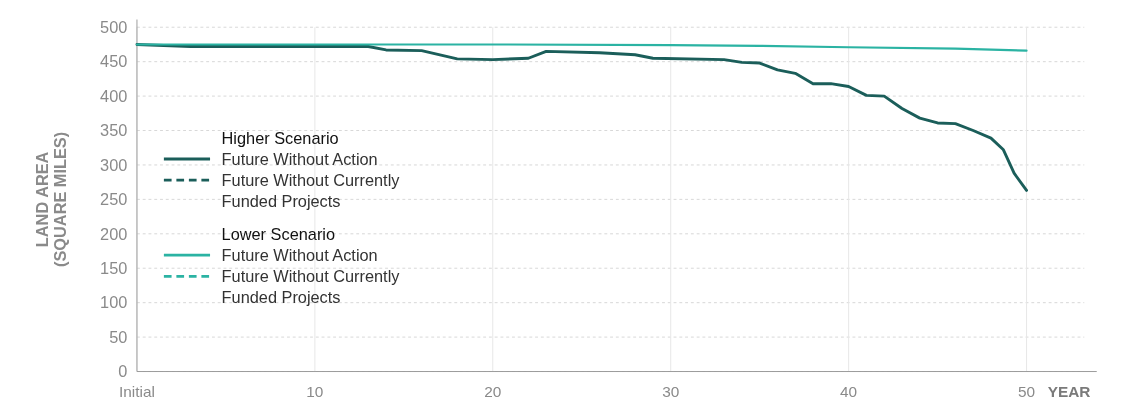  What do you see at coordinates (114, 233) in the screenshot?
I see `y-tick-label: 200` at bounding box center [114, 233].